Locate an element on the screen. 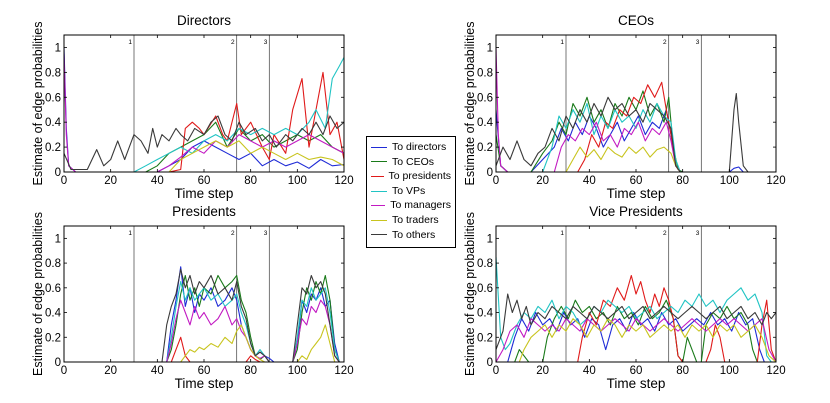  legend-label: To traders is located at coordinates (415, 219).